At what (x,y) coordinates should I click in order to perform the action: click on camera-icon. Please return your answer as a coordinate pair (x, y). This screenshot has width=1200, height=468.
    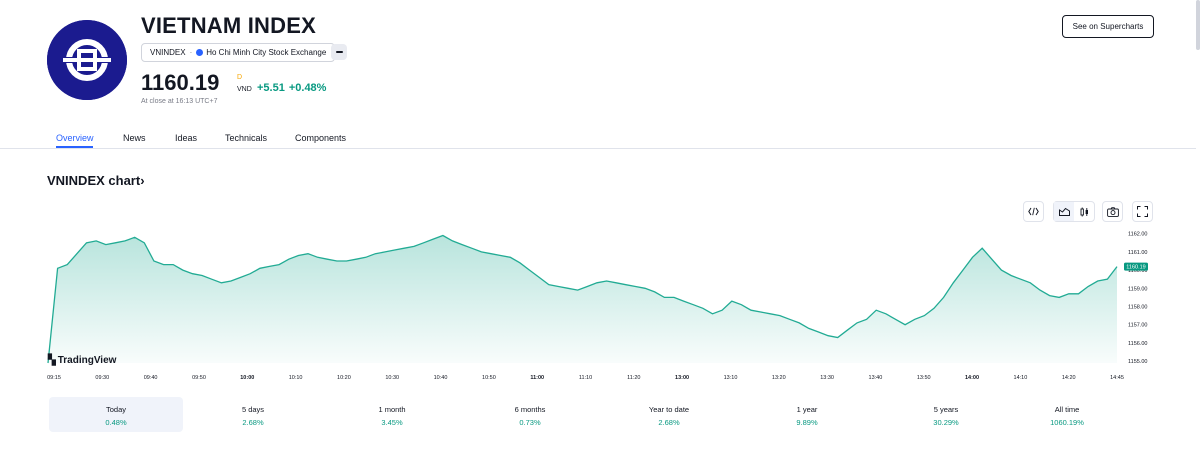
    Looking at the image, I should click on (1112, 211).